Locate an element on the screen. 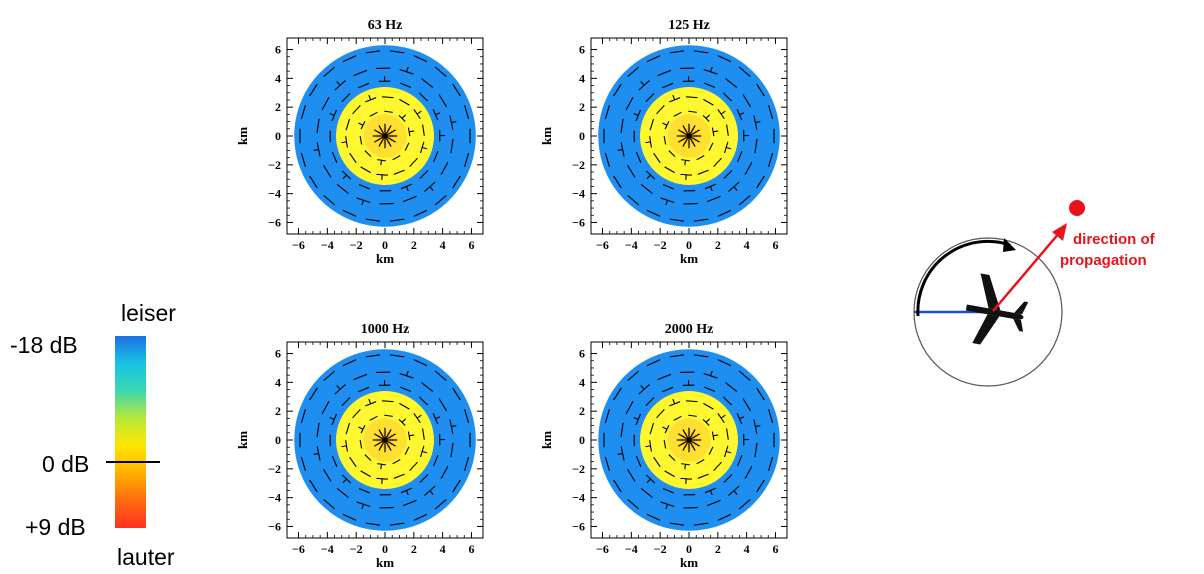  colorbar-tick-label-min: +9 dB is located at coordinates (55, 527).